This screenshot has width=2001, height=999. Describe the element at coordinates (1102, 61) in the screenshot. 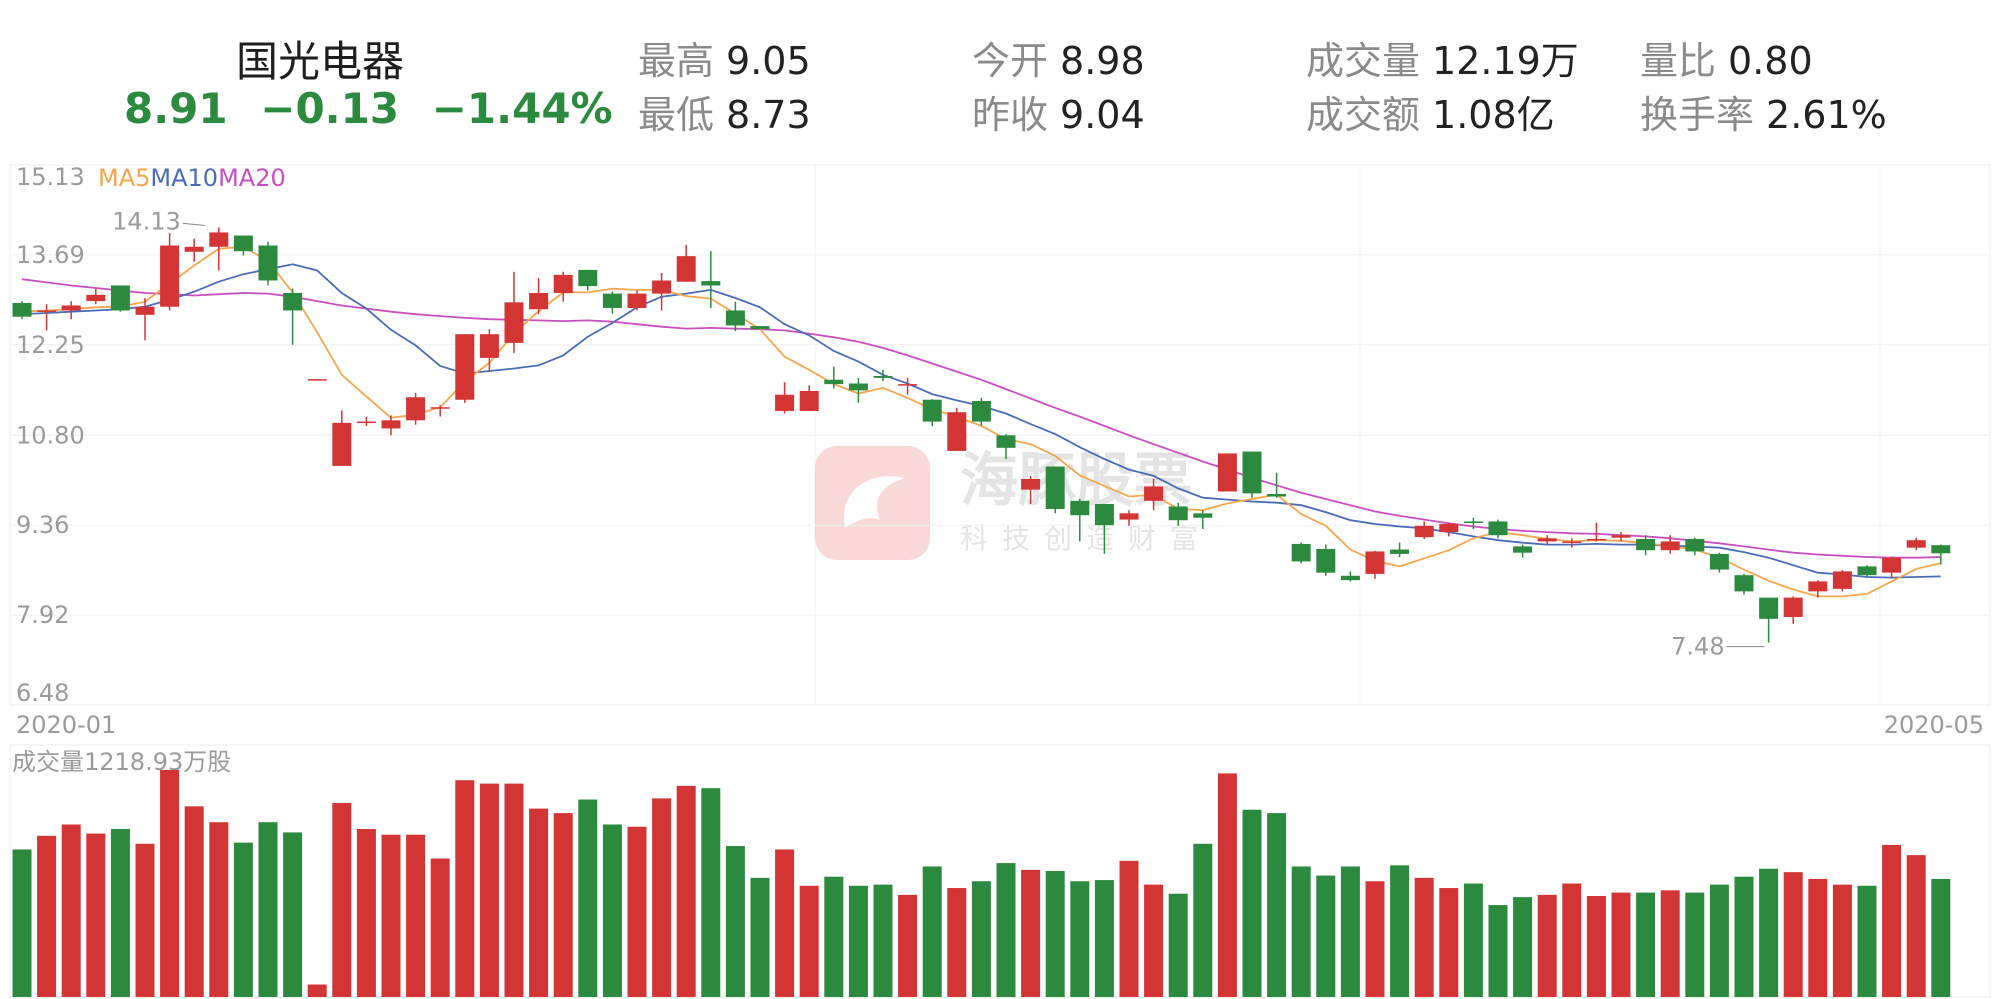

I see `quote-open-value: 8.98` at that location.